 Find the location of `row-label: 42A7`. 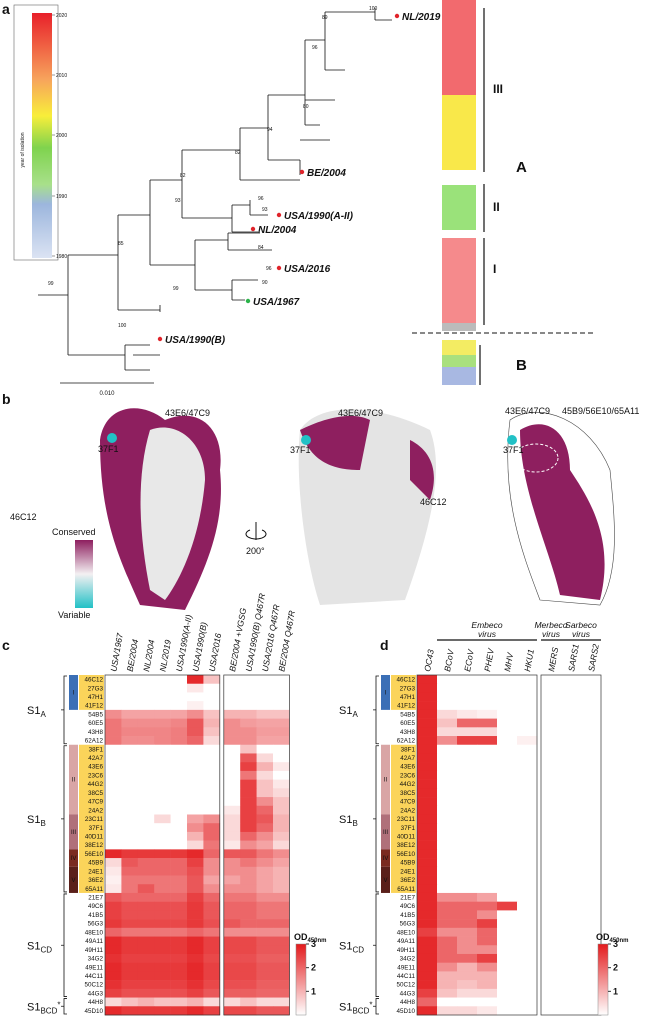

row-label: 42A7 is located at coordinates (95, 758).